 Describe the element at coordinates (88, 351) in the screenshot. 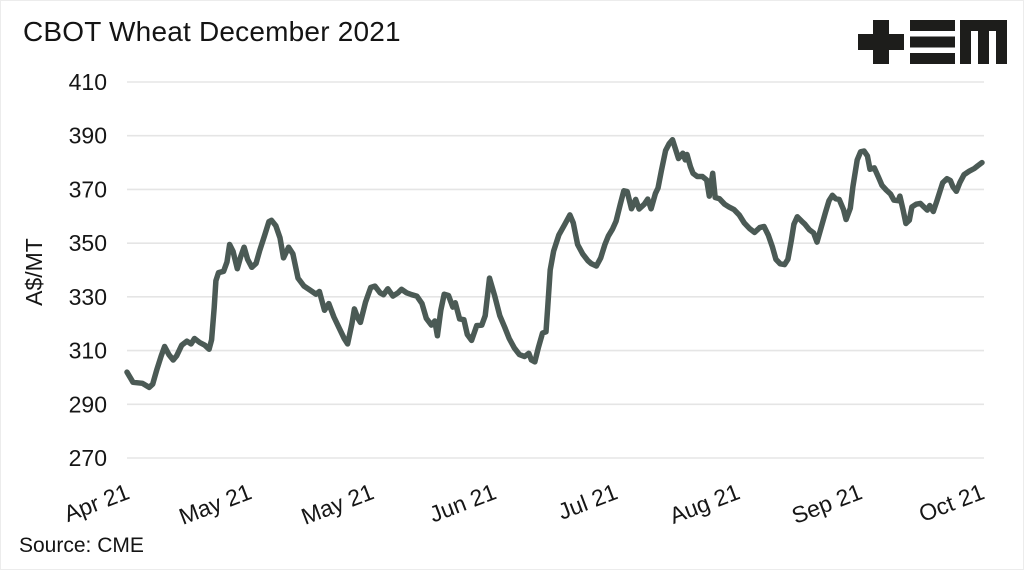

I see `y-tick-label: 310` at that location.